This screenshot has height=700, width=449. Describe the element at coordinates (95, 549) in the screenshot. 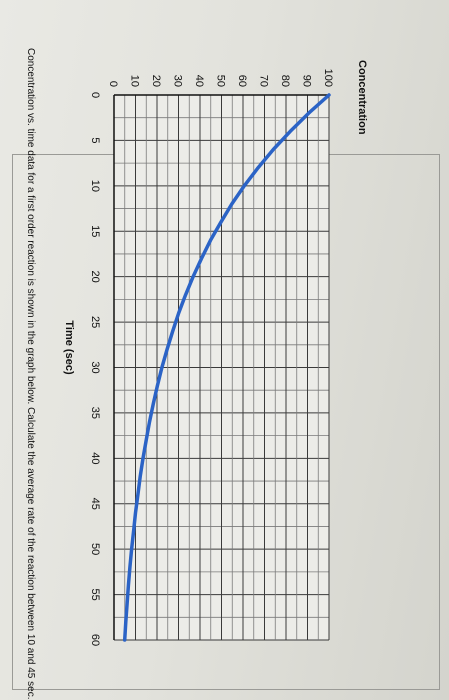

I see `x-tick-label: 50` at that location.